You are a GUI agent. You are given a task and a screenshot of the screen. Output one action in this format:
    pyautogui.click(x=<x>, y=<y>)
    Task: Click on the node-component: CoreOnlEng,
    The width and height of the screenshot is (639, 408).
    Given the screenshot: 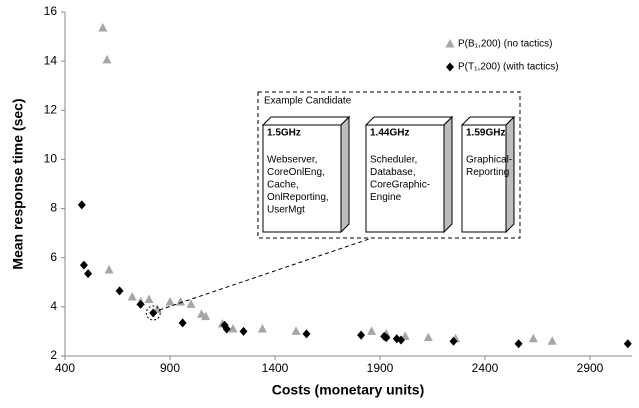 What is the action you would take?
    pyautogui.click(x=296, y=172)
    